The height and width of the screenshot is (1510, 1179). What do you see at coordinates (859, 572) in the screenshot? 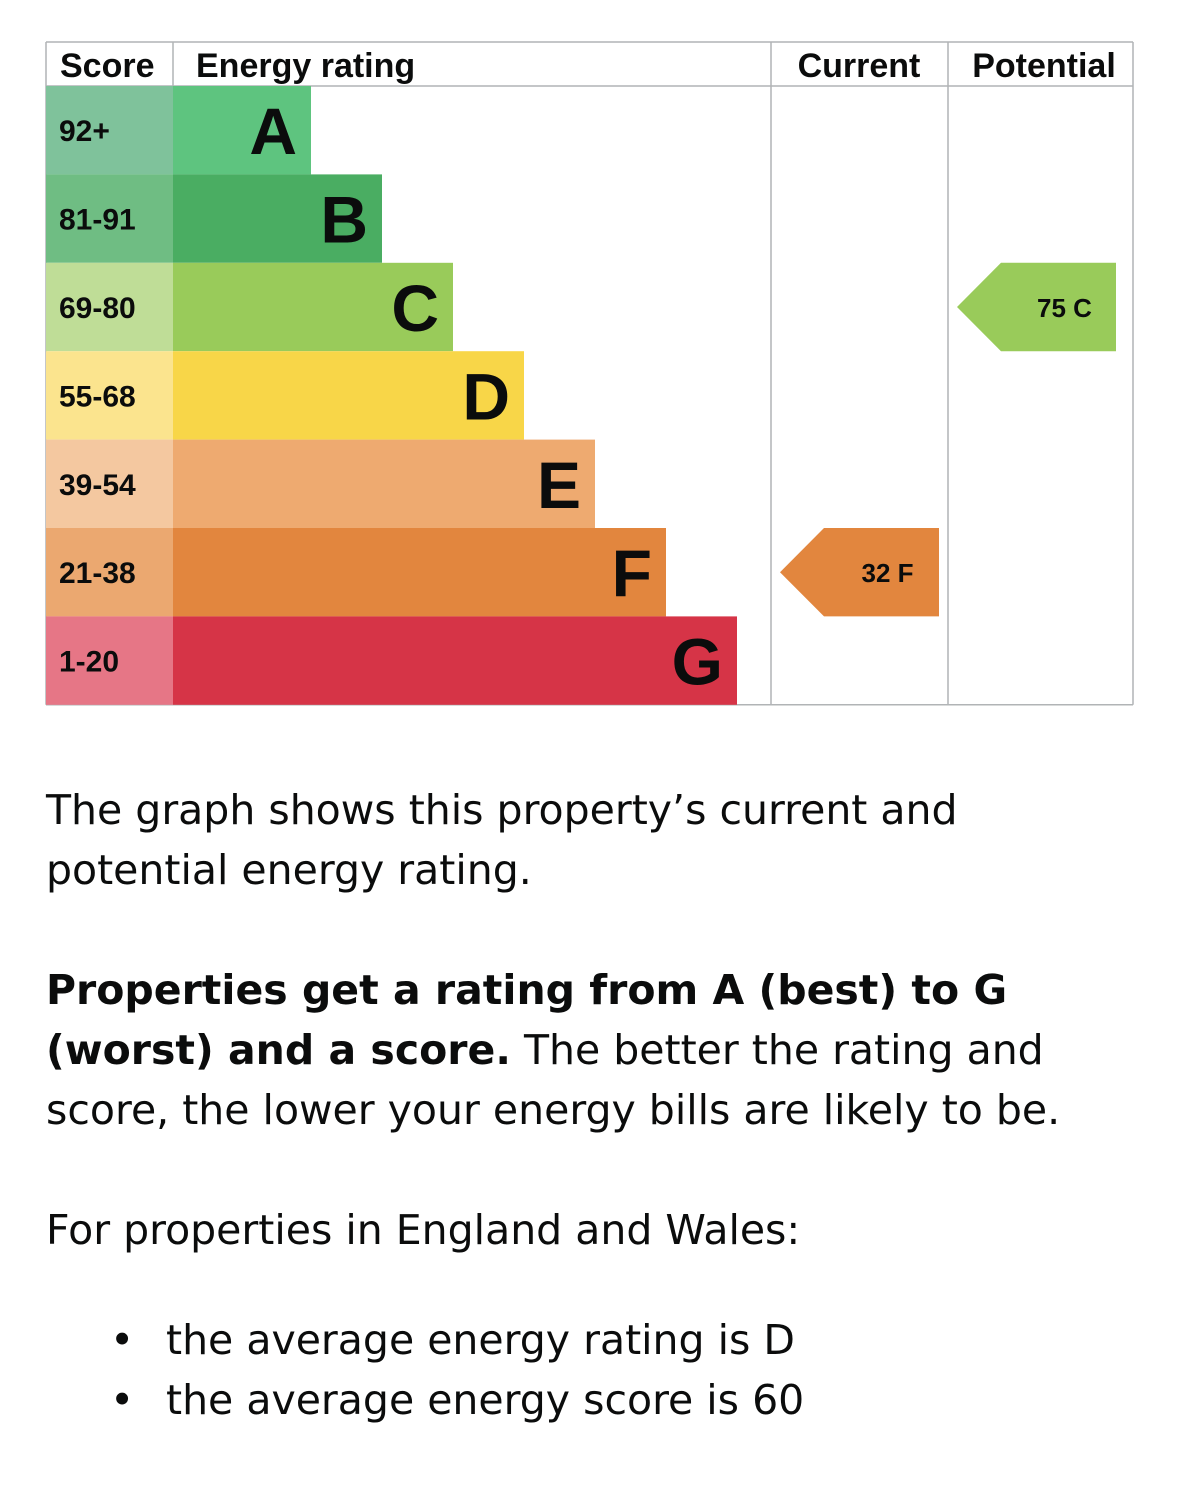
I see `current-arrow` at bounding box center [859, 572].